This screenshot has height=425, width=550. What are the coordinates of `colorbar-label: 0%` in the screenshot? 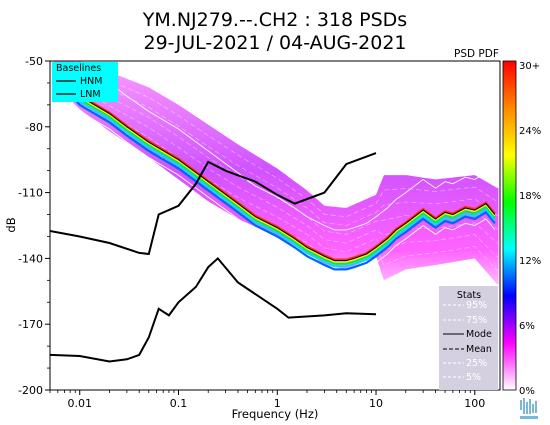 It's located at (527, 391).